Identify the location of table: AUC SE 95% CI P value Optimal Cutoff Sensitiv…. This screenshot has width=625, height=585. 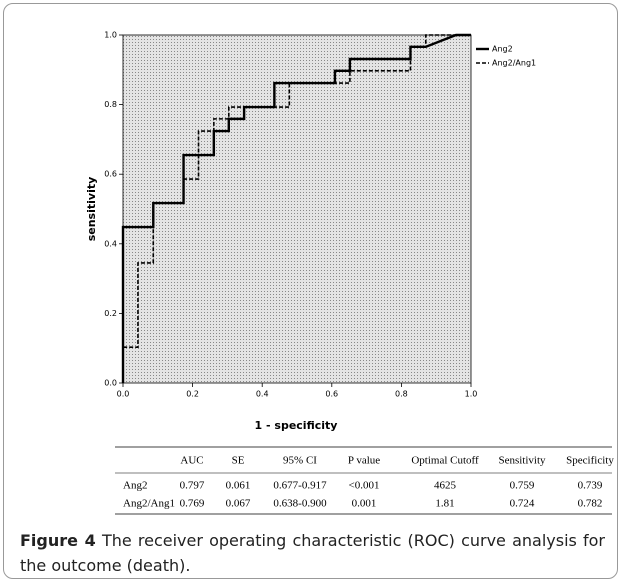
(364, 480).